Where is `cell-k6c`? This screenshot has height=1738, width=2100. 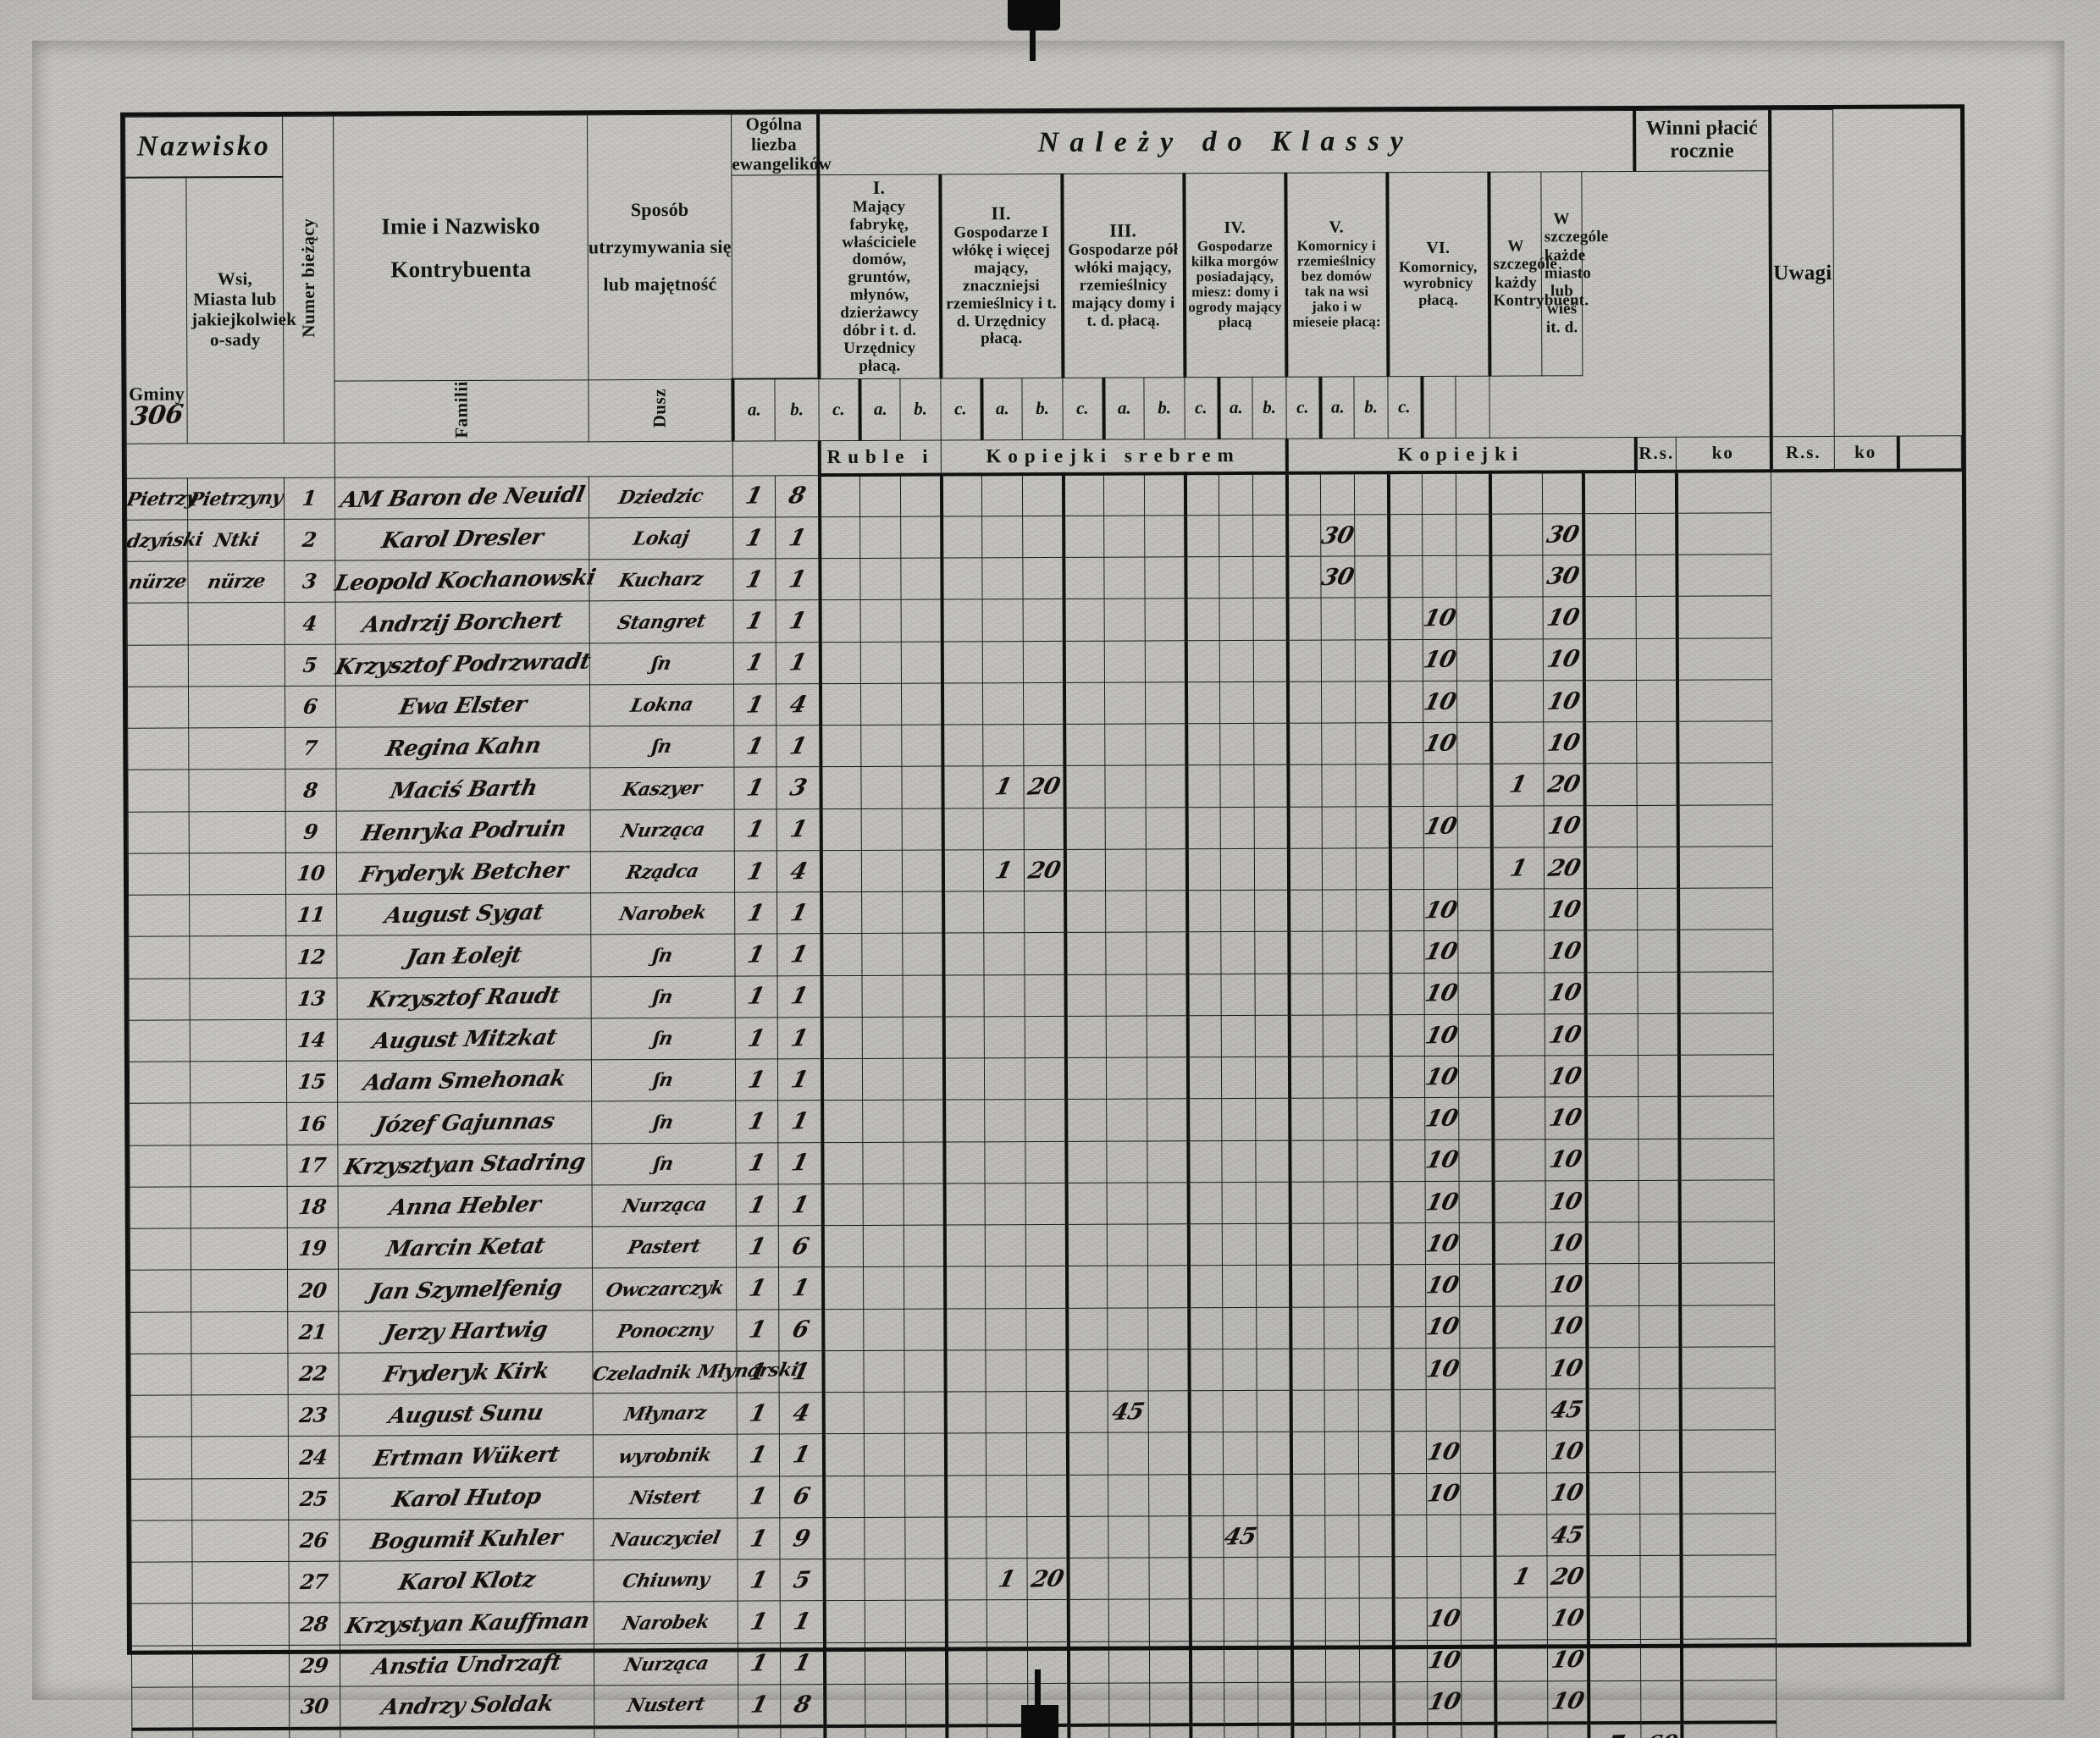 cell-k6c is located at coordinates (1477, 1493).